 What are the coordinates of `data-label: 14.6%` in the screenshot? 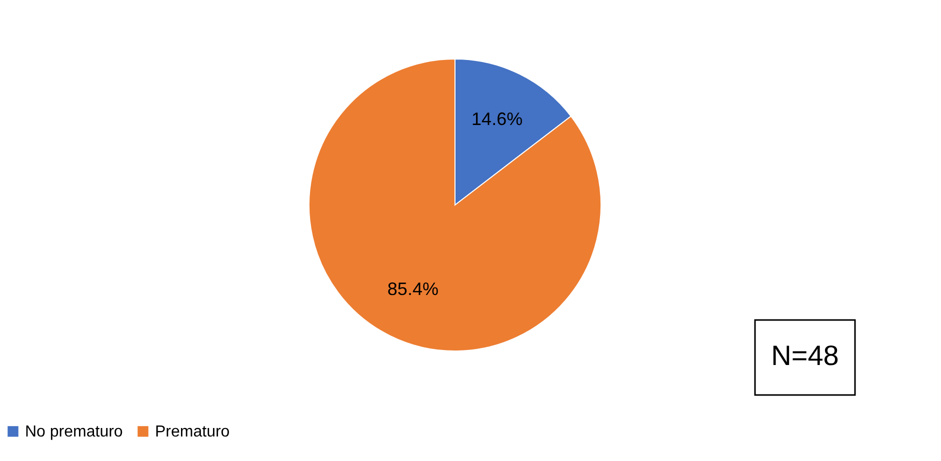 It's located at (497, 118).